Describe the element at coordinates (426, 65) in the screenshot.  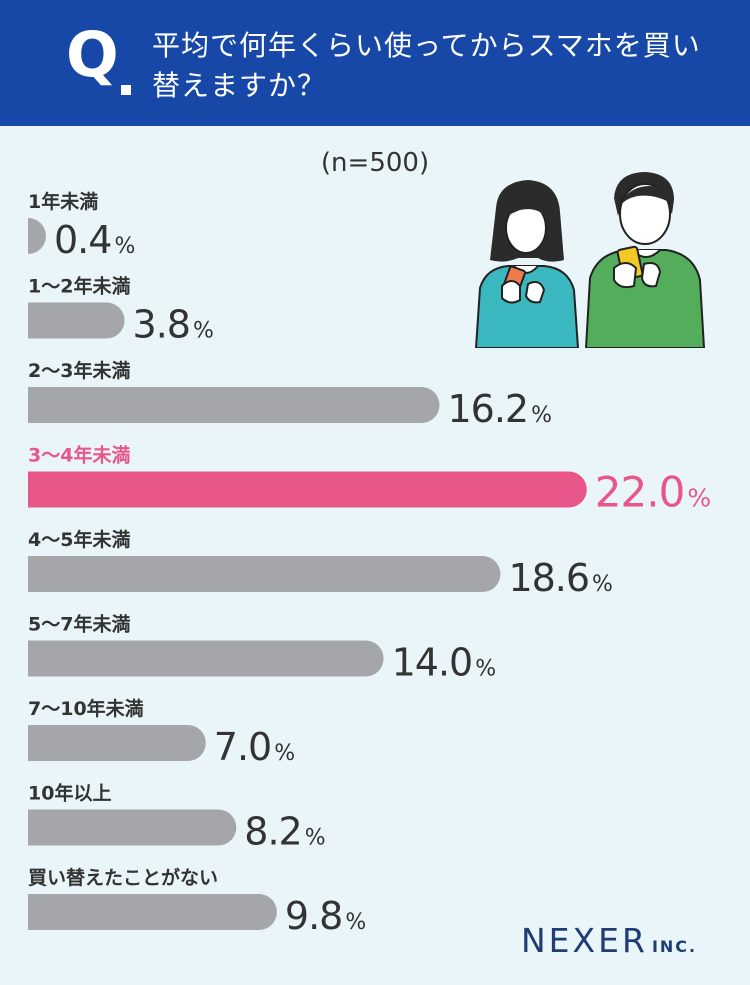
I see `question-title: 平均で何年くらい使ってからスマホを買い替えますか？` at that location.